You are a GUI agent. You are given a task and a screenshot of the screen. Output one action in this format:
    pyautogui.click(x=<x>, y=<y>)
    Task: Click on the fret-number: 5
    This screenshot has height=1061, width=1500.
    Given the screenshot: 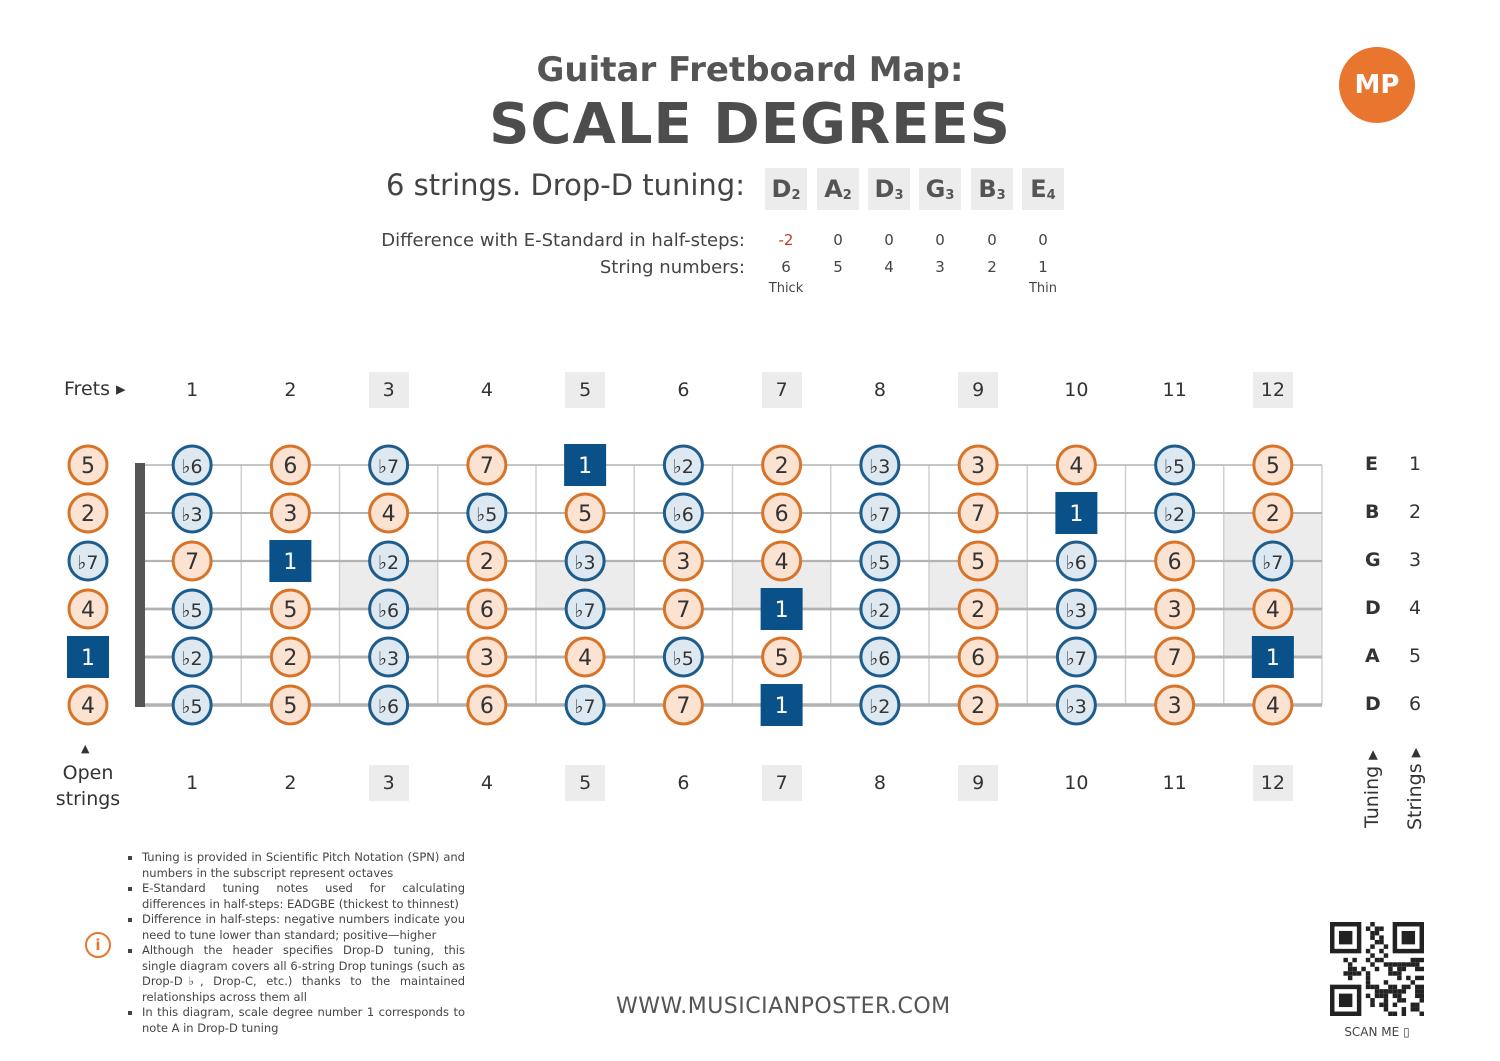 What is the action you would take?
    pyautogui.click(x=585, y=390)
    